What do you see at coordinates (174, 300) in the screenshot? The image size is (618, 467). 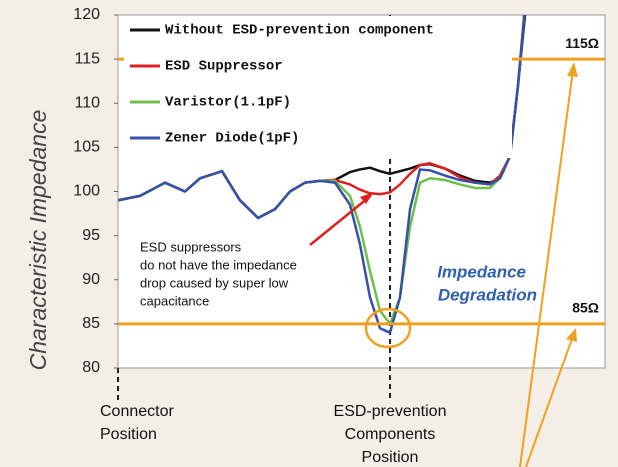 I see `annotation: capacitance` at bounding box center [174, 300].